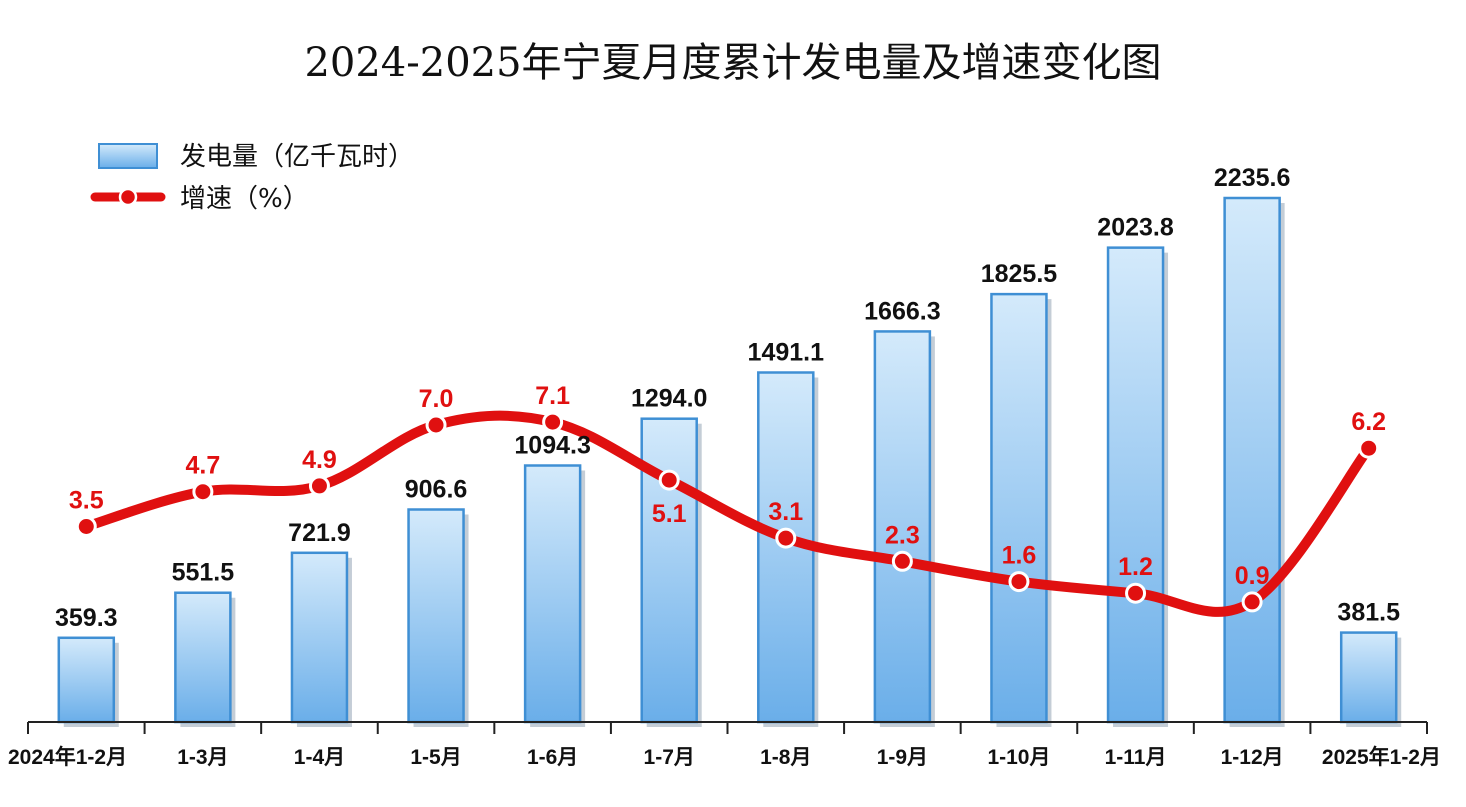 This screenshot has height=807, width=1466. What do you see at coordinates (902, 311) in the screenshot?
I see `bar-value-label: 1666.3` at bounding box center [902, 311].